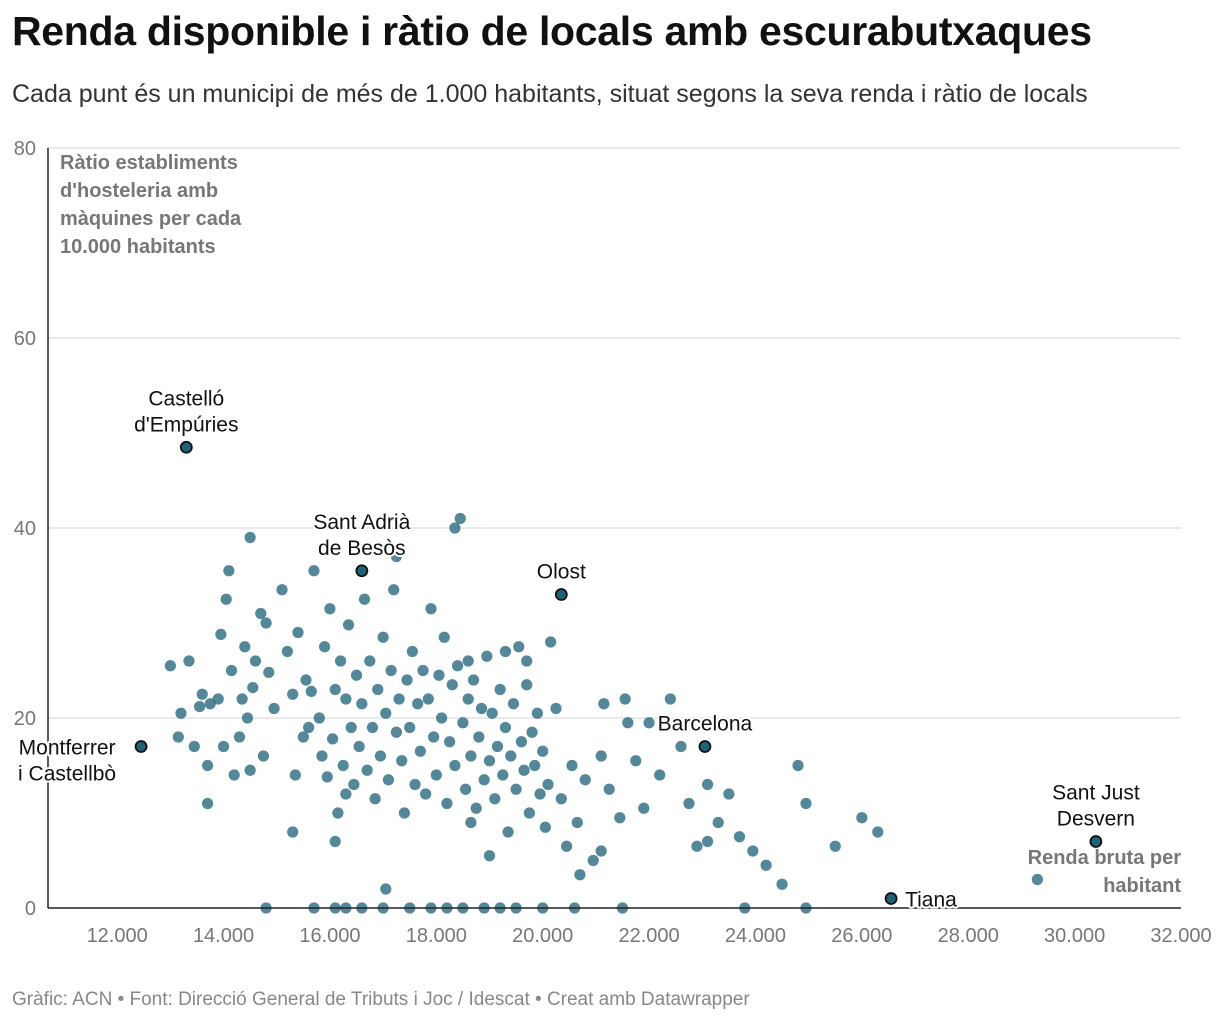 The image size is (1220, 1024). What do you see at coordinates (186, 411) in the screenshot?
I see `highlight-label: Castelló d'Empúries` at bounding box center [186, 411].